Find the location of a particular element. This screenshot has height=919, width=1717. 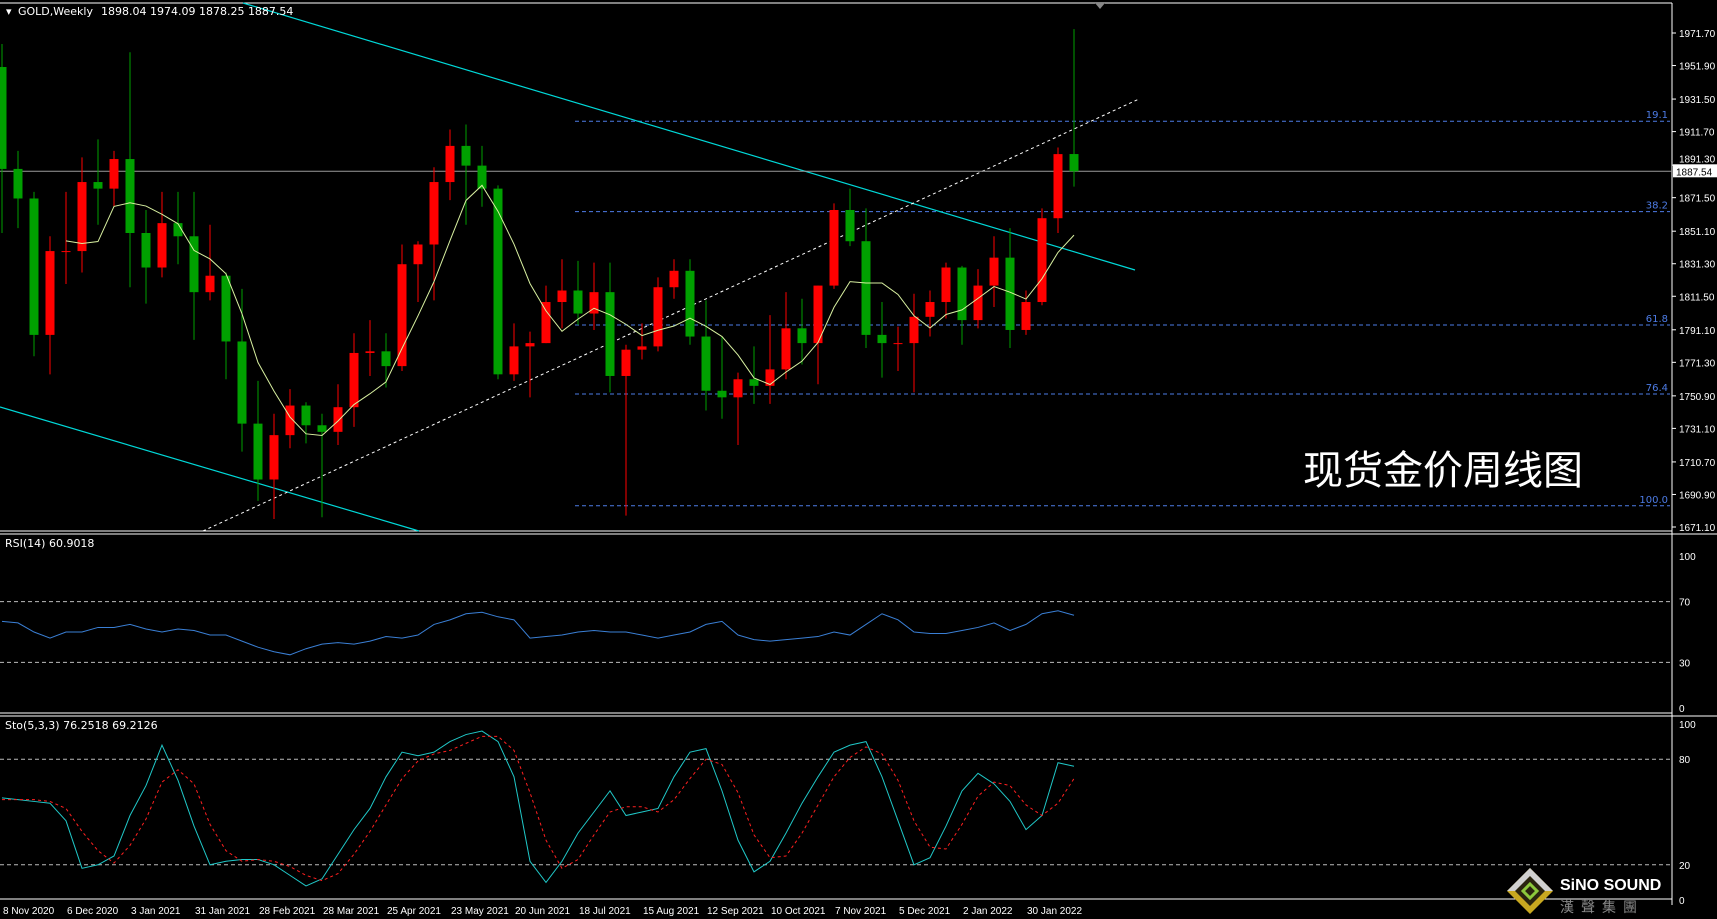

time-tick-label: 10 Oct 2021 is located at coordinates (798, 911).